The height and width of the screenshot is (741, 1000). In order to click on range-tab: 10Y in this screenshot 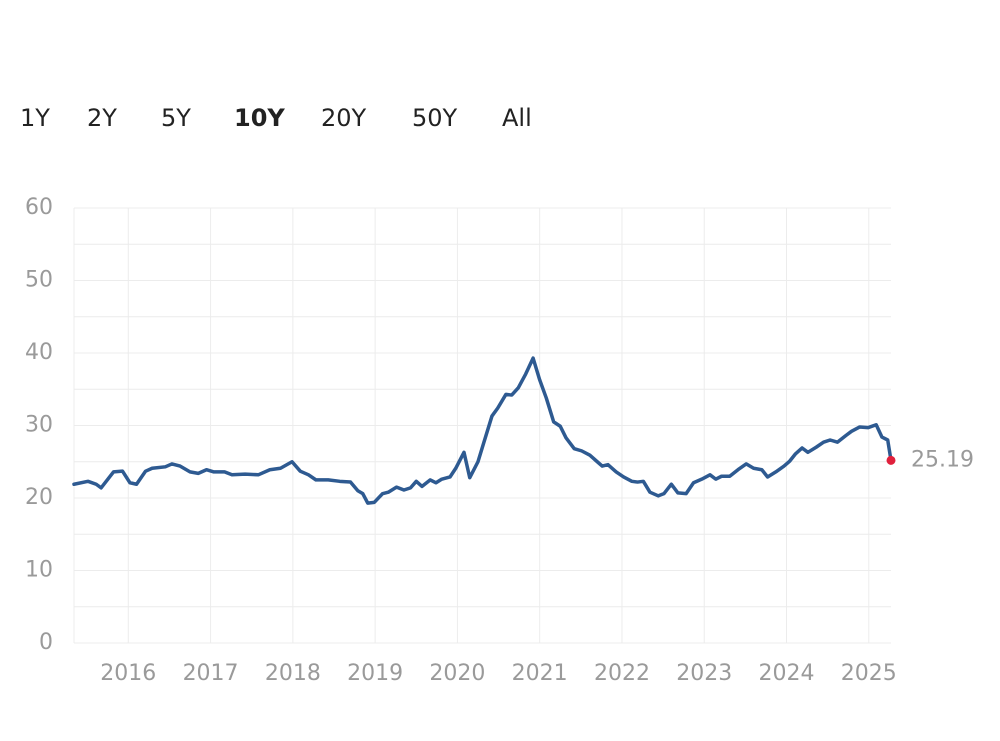, I will do `click(259, 118)`.